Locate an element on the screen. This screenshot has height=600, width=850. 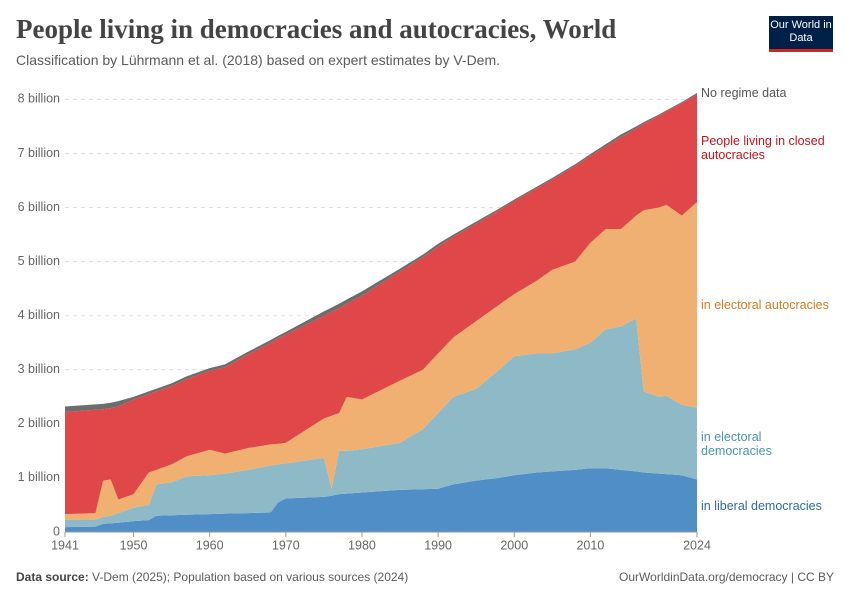
footer-link: OurWorldinData.org/democracy | CC BY is located at coordinates (726, 577).